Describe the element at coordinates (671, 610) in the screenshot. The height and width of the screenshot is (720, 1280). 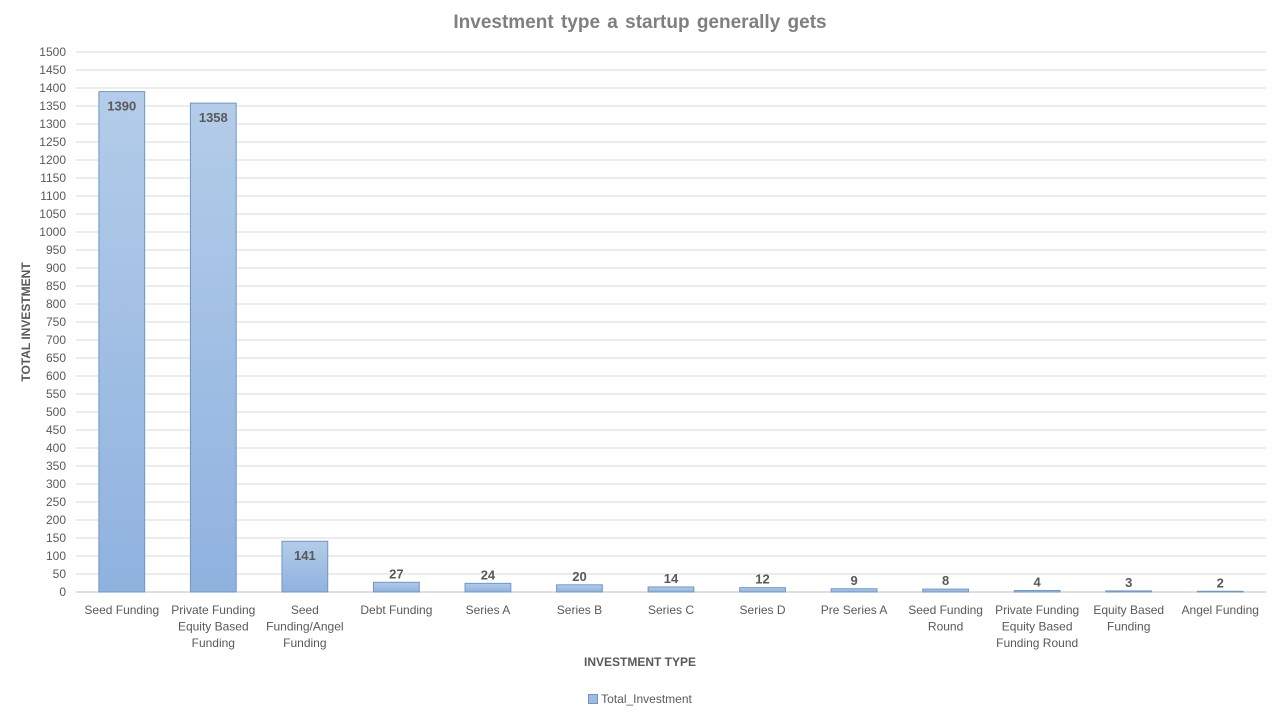
I see `x-tick-label: Series C` at that location.